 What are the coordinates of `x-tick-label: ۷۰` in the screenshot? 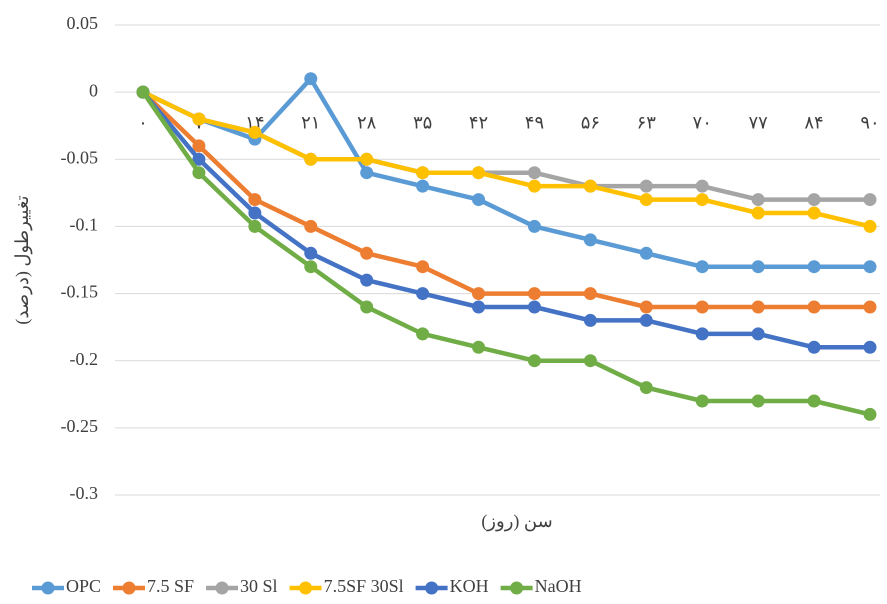 It's located at (702, 122).